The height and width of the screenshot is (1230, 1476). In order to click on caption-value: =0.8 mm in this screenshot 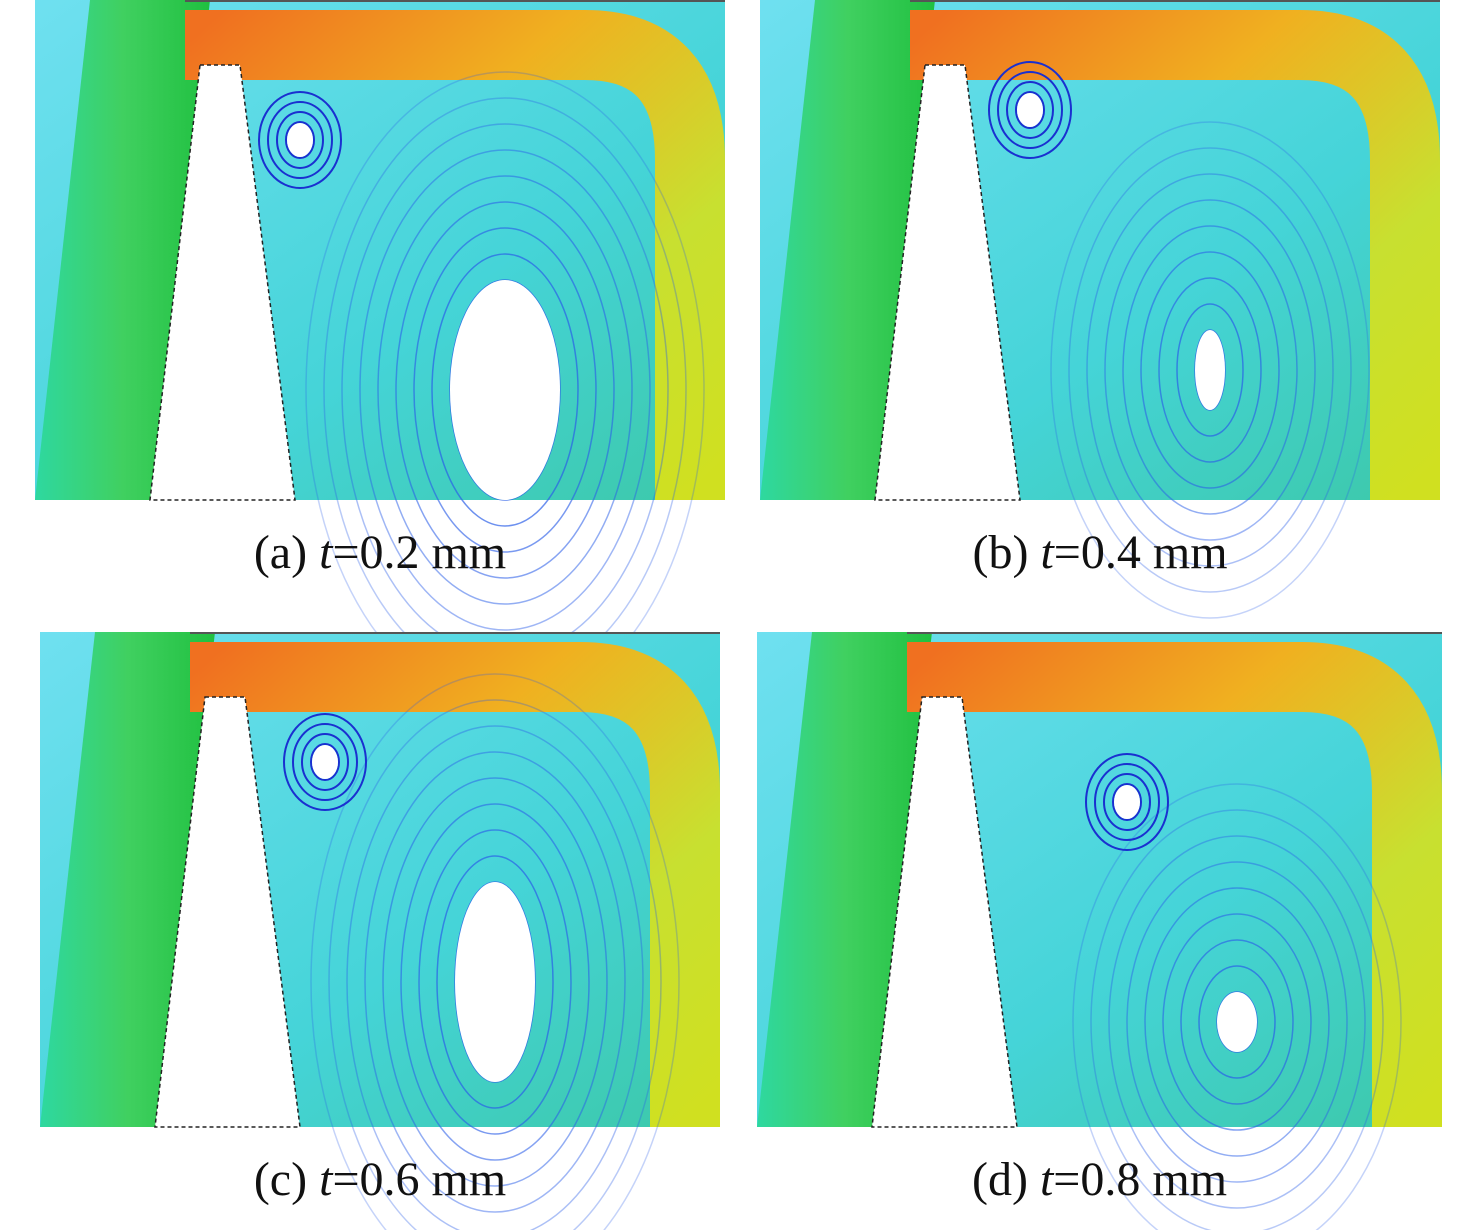, I will do `click(1140, 1179)`.